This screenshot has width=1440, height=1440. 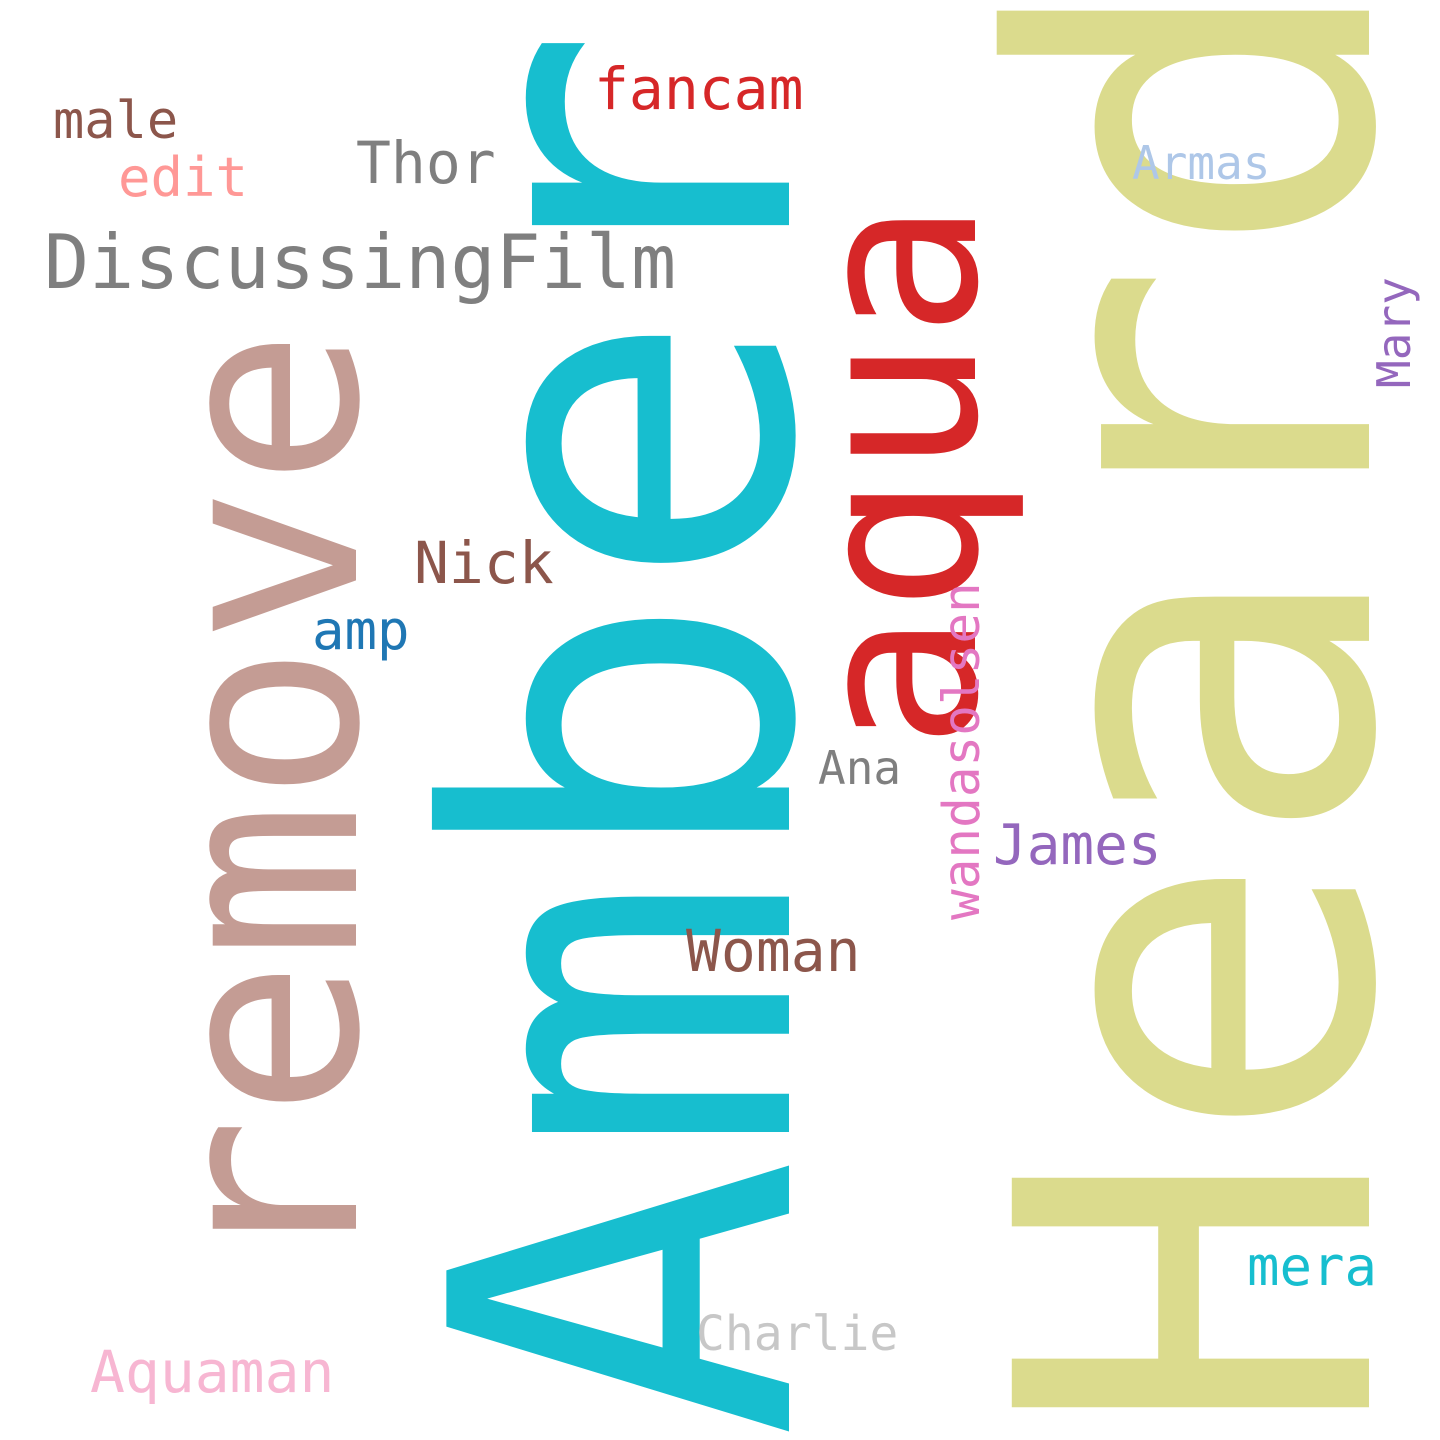 I want to click on word-charlie: Charlie, so click(x=797, y=1334).